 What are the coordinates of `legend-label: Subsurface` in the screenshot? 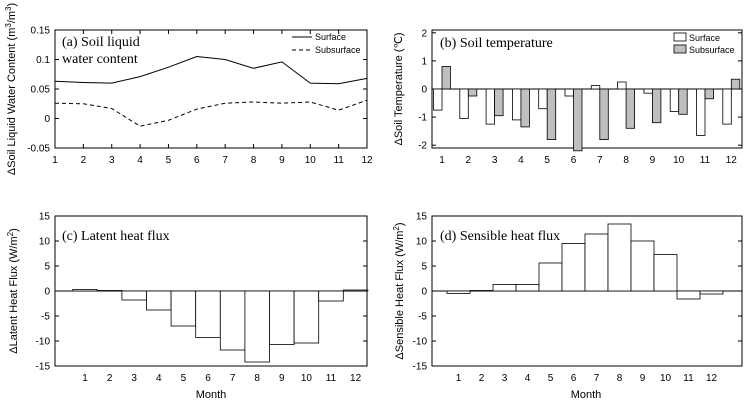 It's located at (712, 50).